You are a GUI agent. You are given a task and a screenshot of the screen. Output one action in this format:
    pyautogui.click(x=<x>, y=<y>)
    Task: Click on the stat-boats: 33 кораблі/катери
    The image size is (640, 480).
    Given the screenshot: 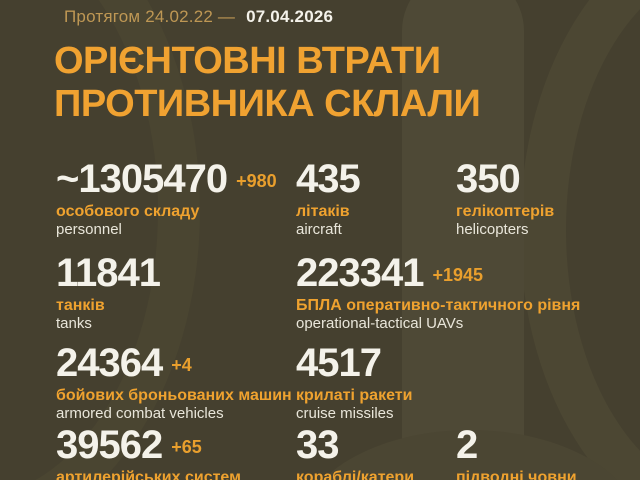 What is the action you would take?
    pyautogui.click(x=355, y=452)
    